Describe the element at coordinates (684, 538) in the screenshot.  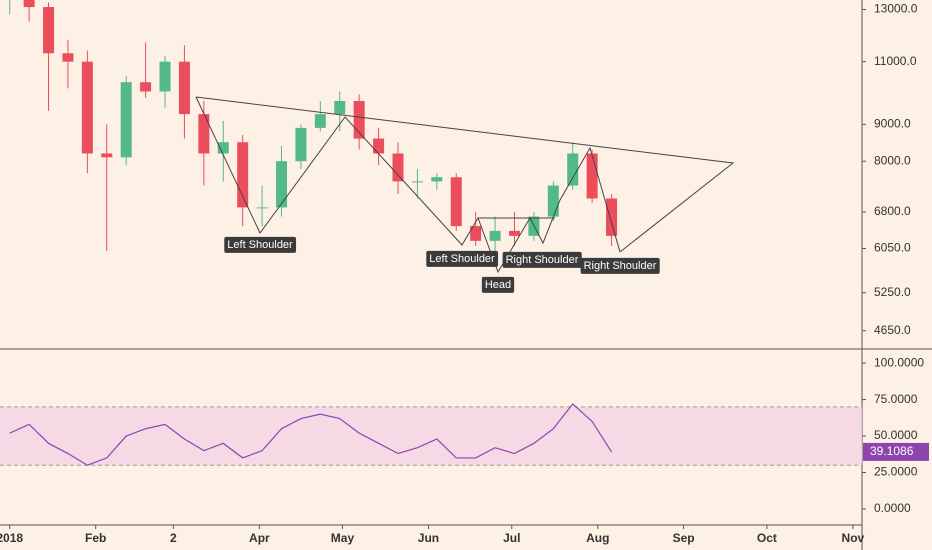
I see `x-tick-label: Sep` at that location.